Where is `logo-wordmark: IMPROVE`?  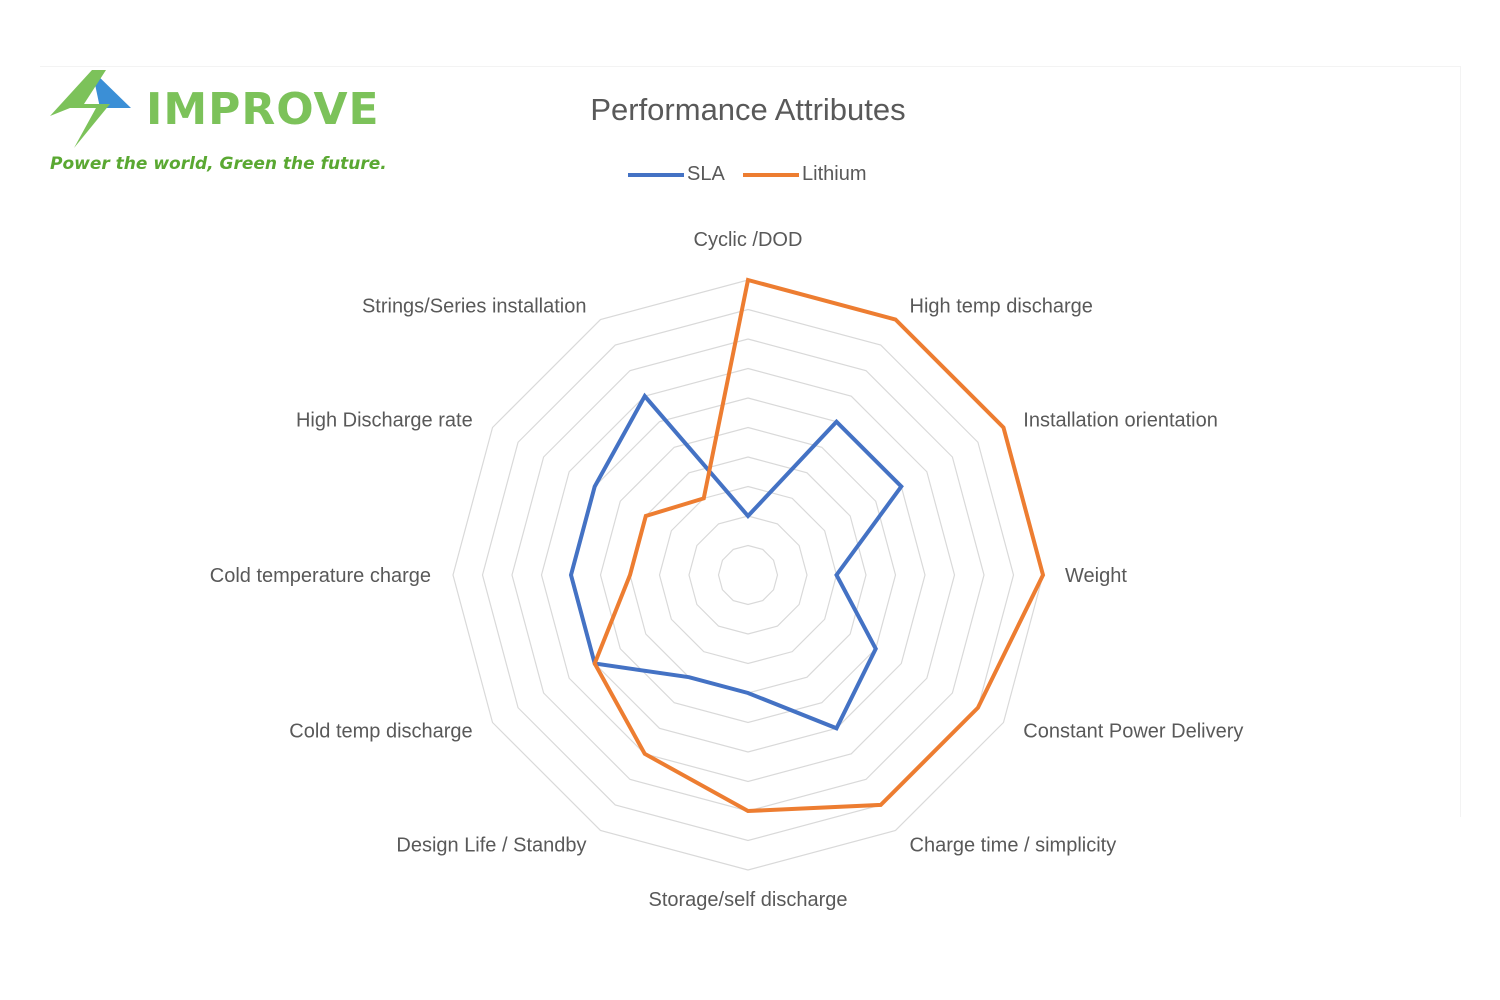
logo-wordmark: IMPROVE is located at coordinates (263, 109).